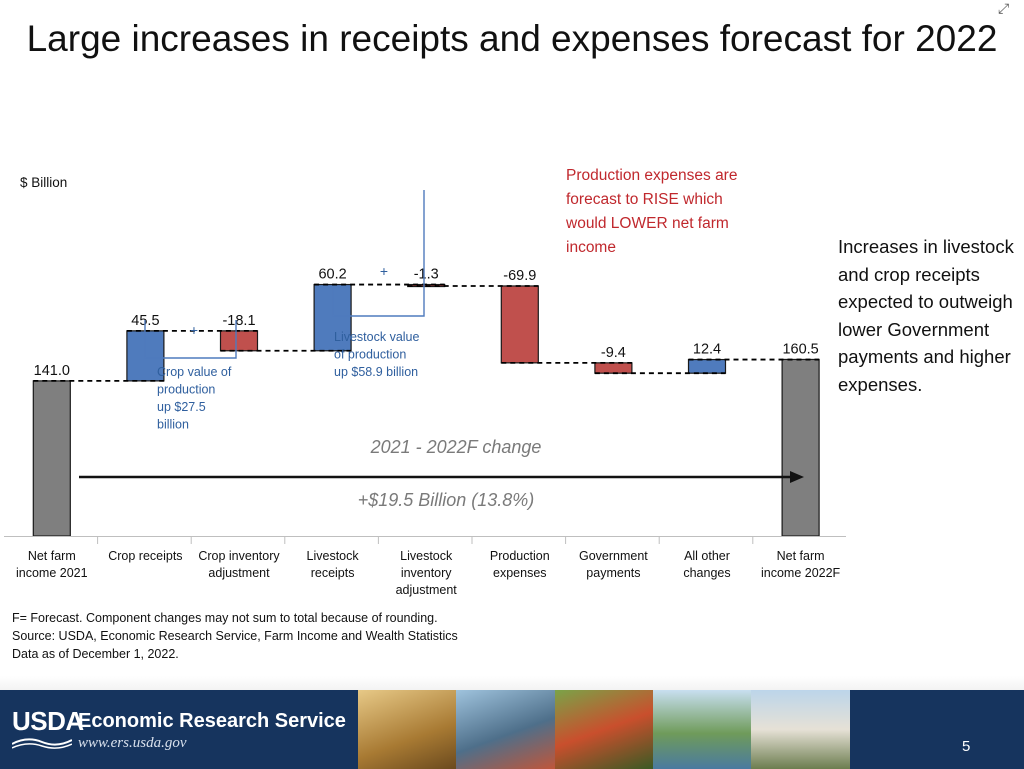 The height and width of the screenshot is (769, 1024). What do you see at coordinates (898, 729) in the screenshot?
I see `footer-blank` at bounding box center [898, 729].